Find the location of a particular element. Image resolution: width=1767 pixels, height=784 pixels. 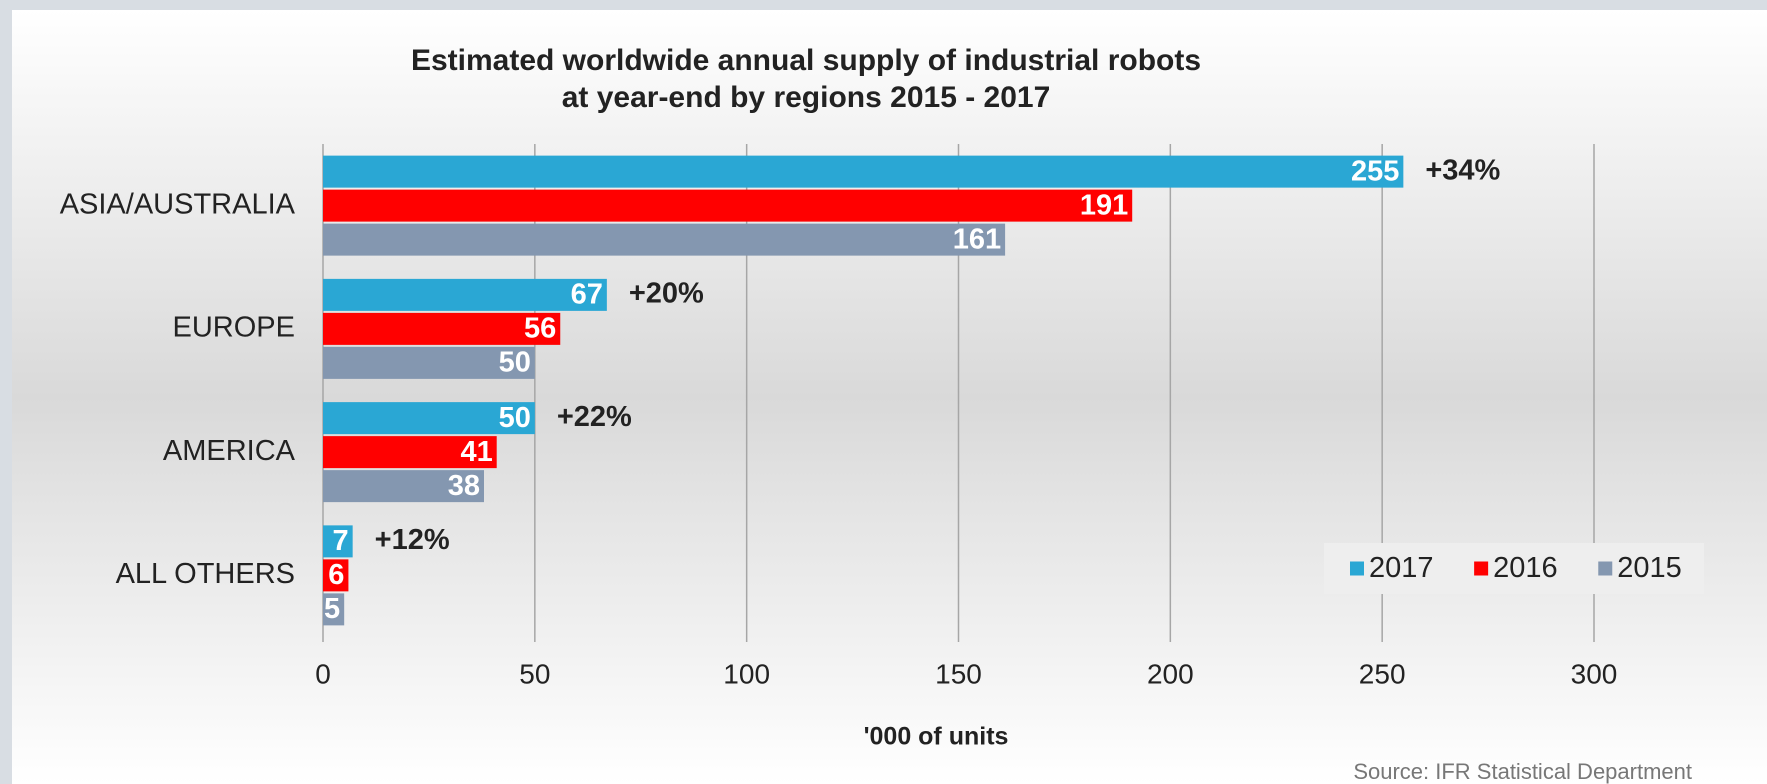

value-label: 56 is located at coordinates (540, 329).